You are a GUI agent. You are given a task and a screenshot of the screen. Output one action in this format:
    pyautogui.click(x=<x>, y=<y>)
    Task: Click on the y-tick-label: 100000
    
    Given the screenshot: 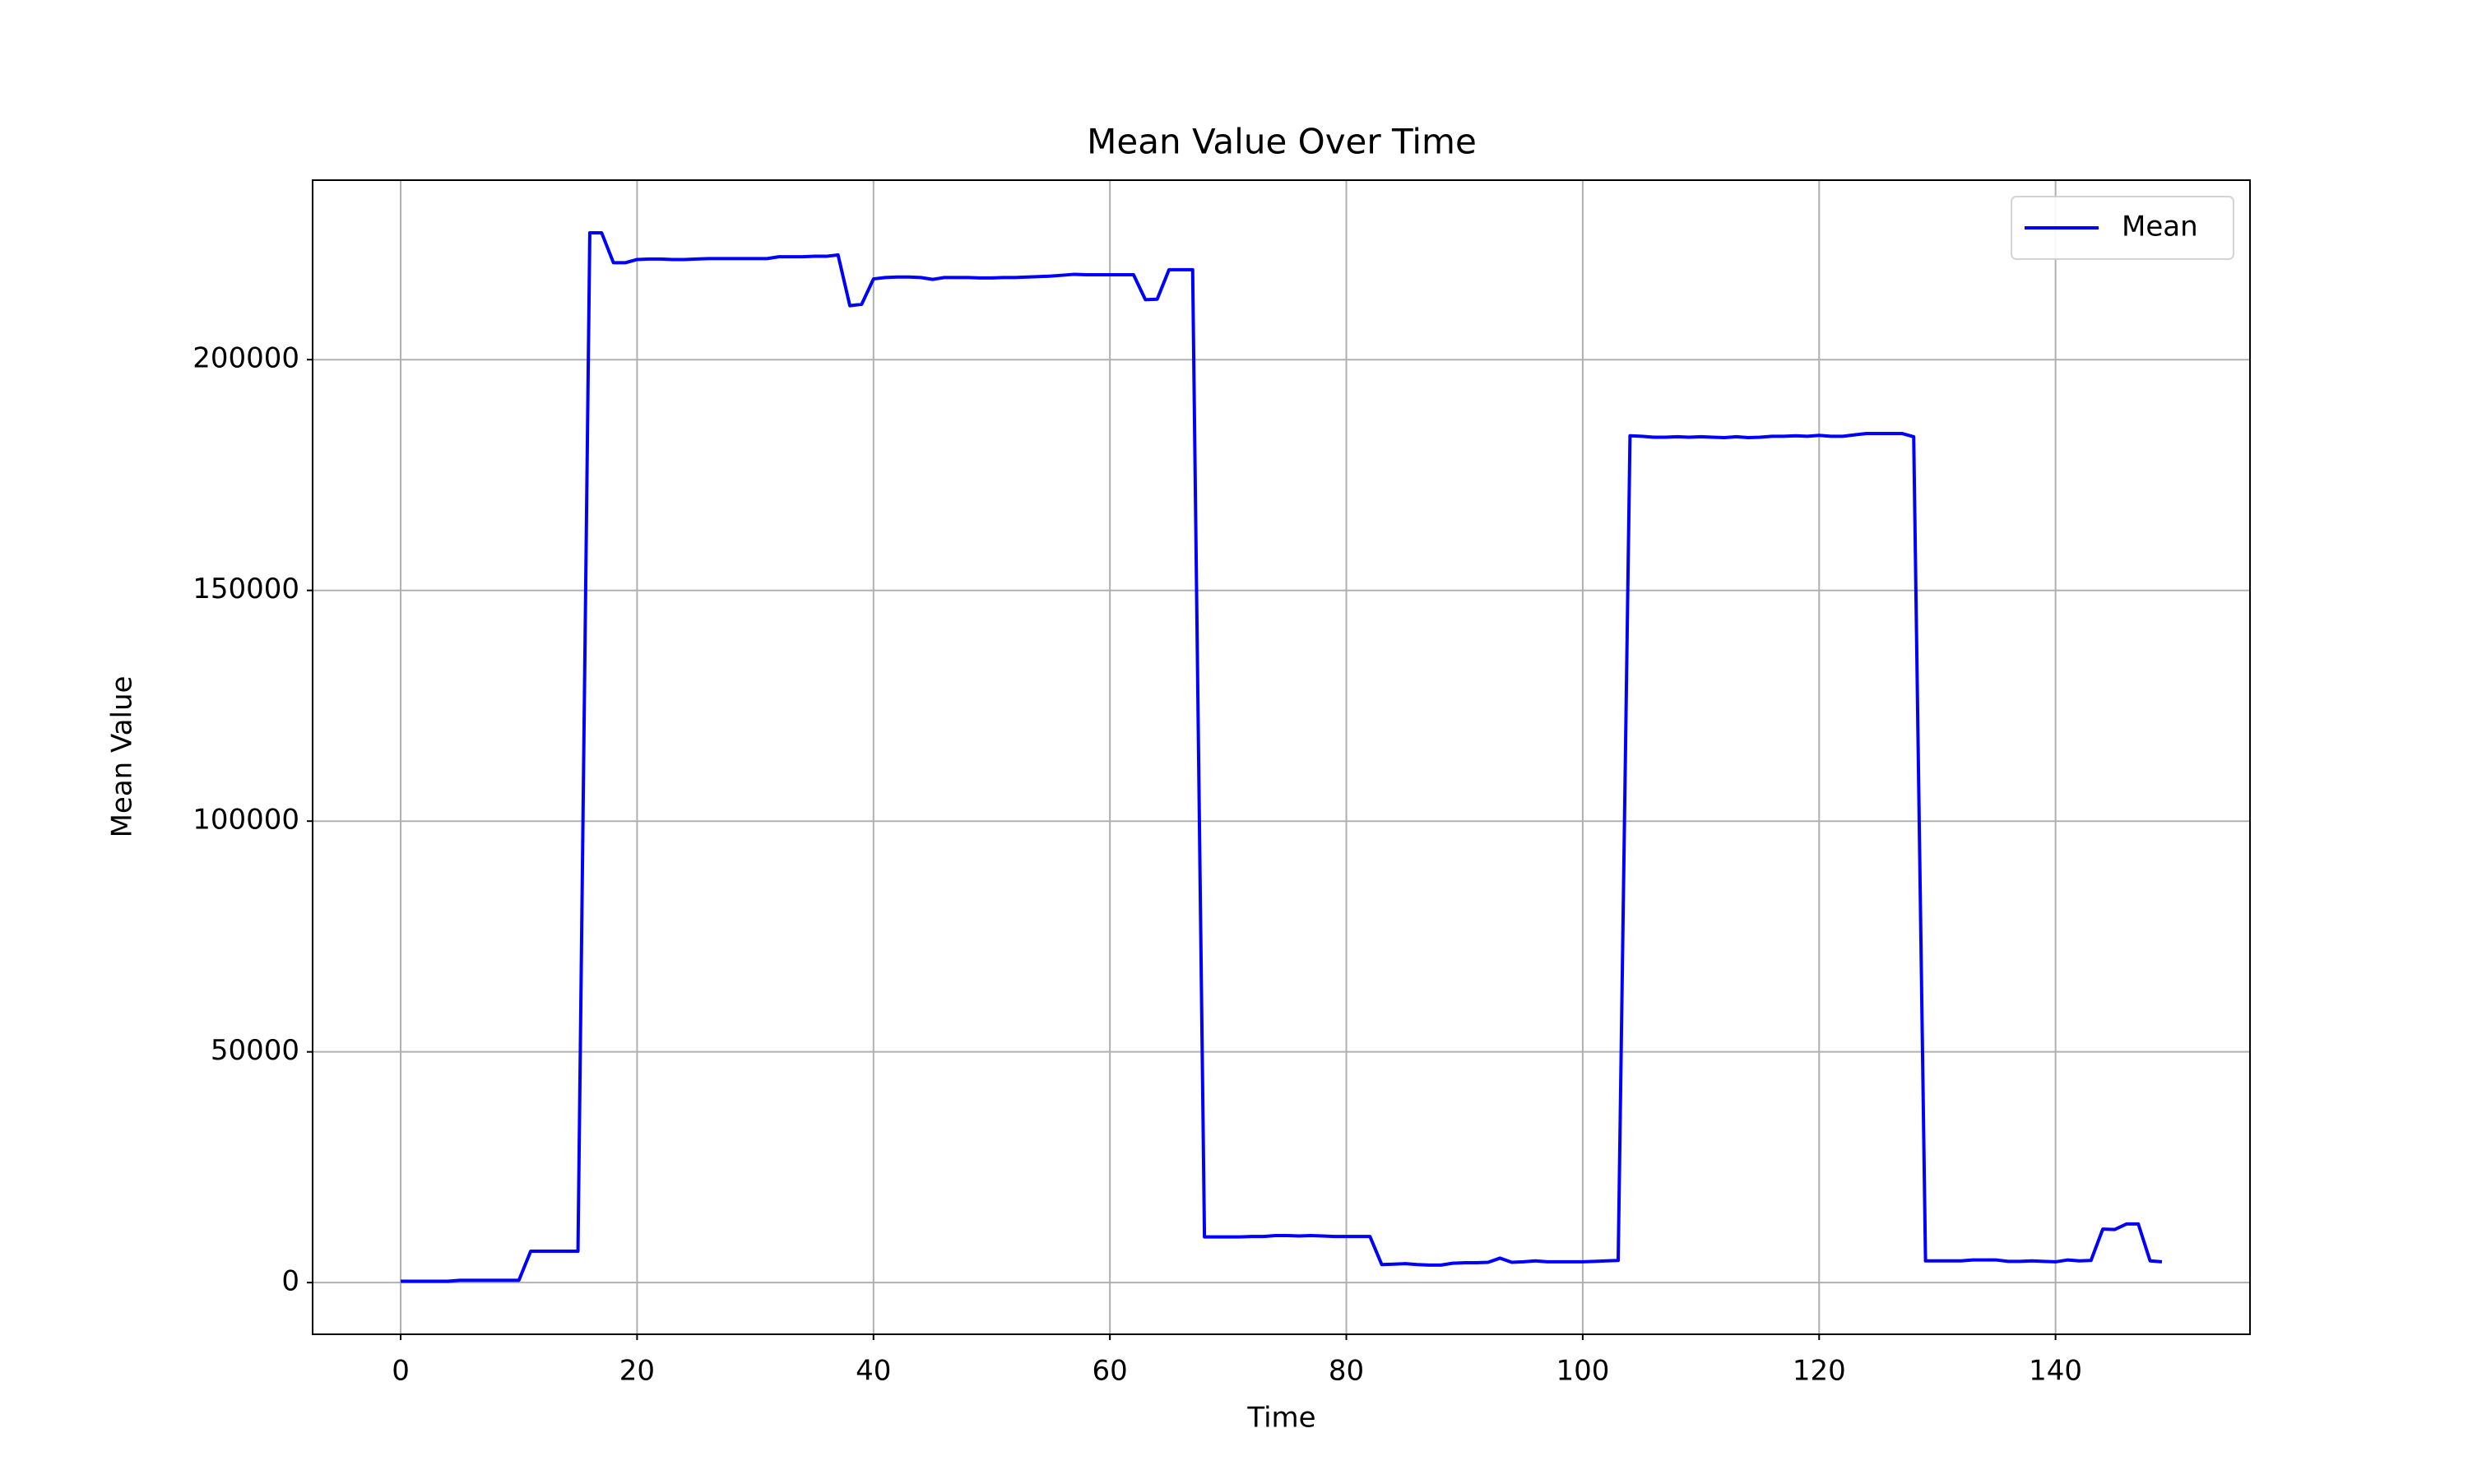 What is the action you would take?
    pyautogui.click(x=246, y=820)
    